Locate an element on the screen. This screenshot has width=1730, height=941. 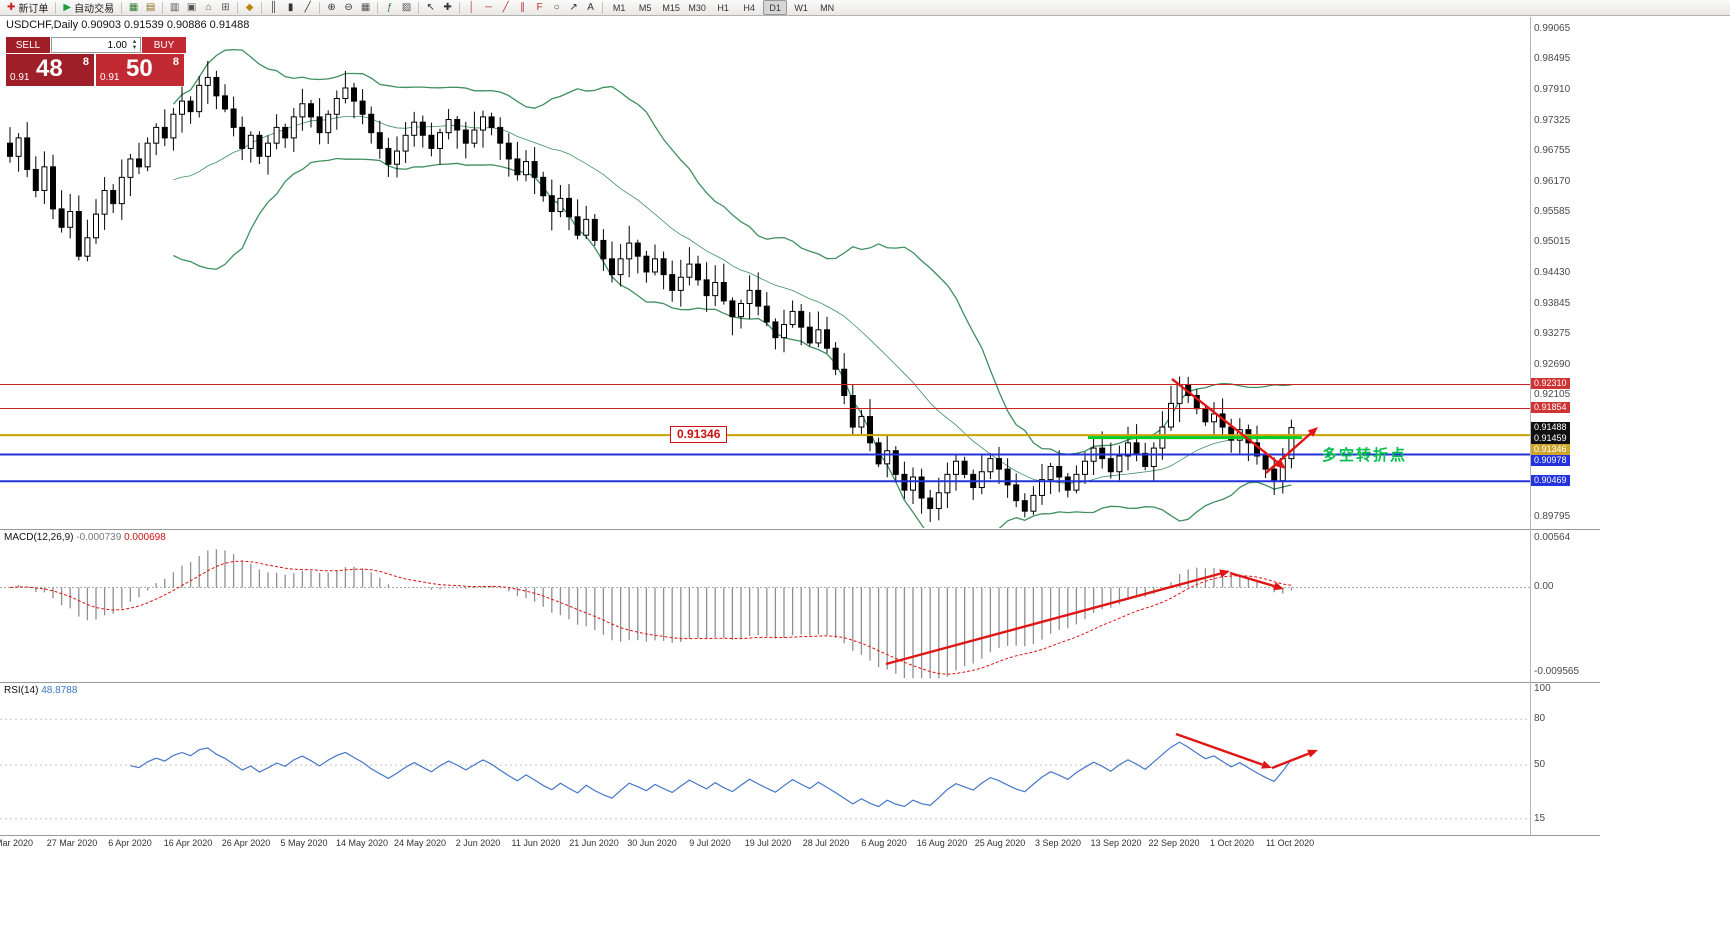
bar-chart-icon: ║ is located at coordinates (274, 7).